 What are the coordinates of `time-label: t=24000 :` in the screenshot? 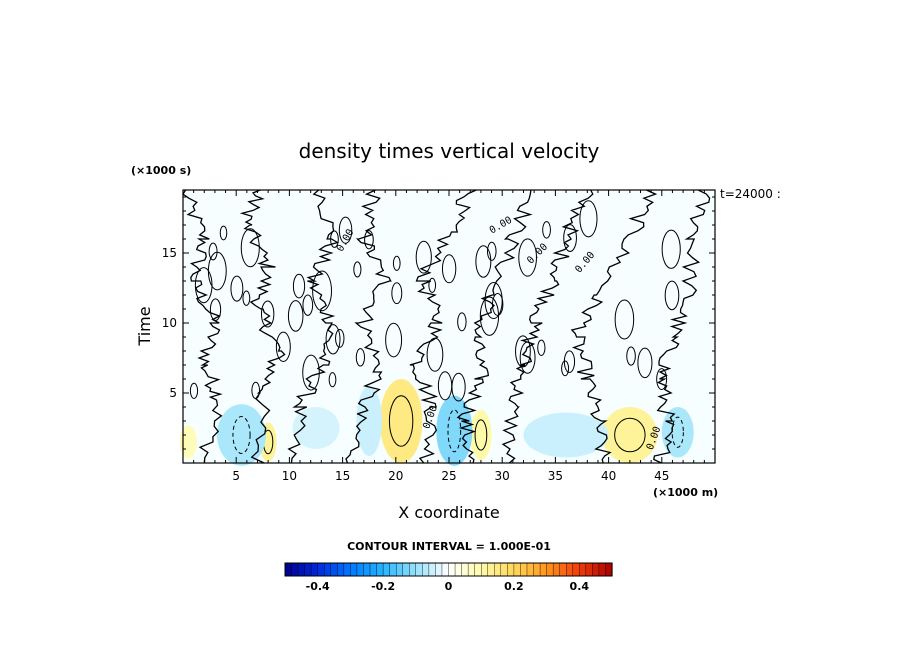 It's located at (750, 194).